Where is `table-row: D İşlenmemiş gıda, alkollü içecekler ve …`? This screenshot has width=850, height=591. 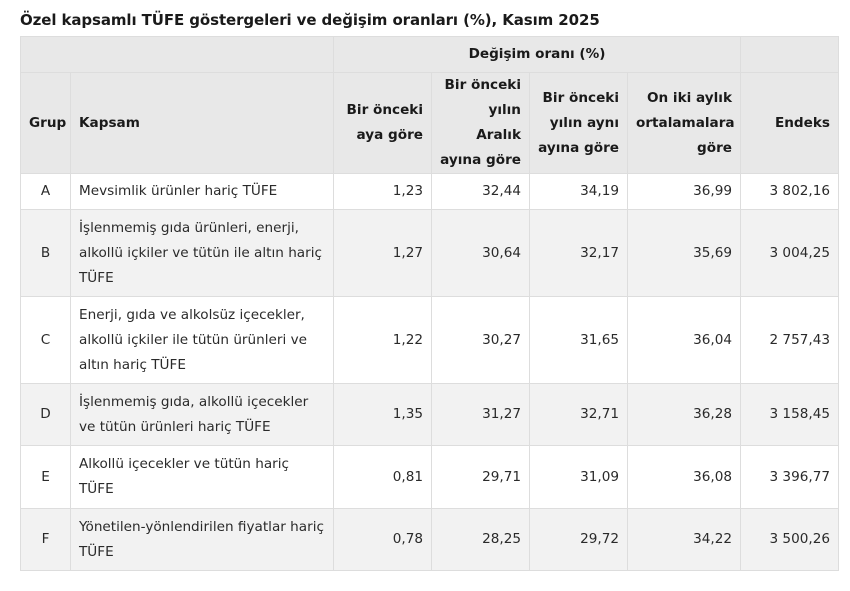 table-row: D İşlenmemiş gıda, alkollü içecekler ve … is located at coordinates (429, 414).